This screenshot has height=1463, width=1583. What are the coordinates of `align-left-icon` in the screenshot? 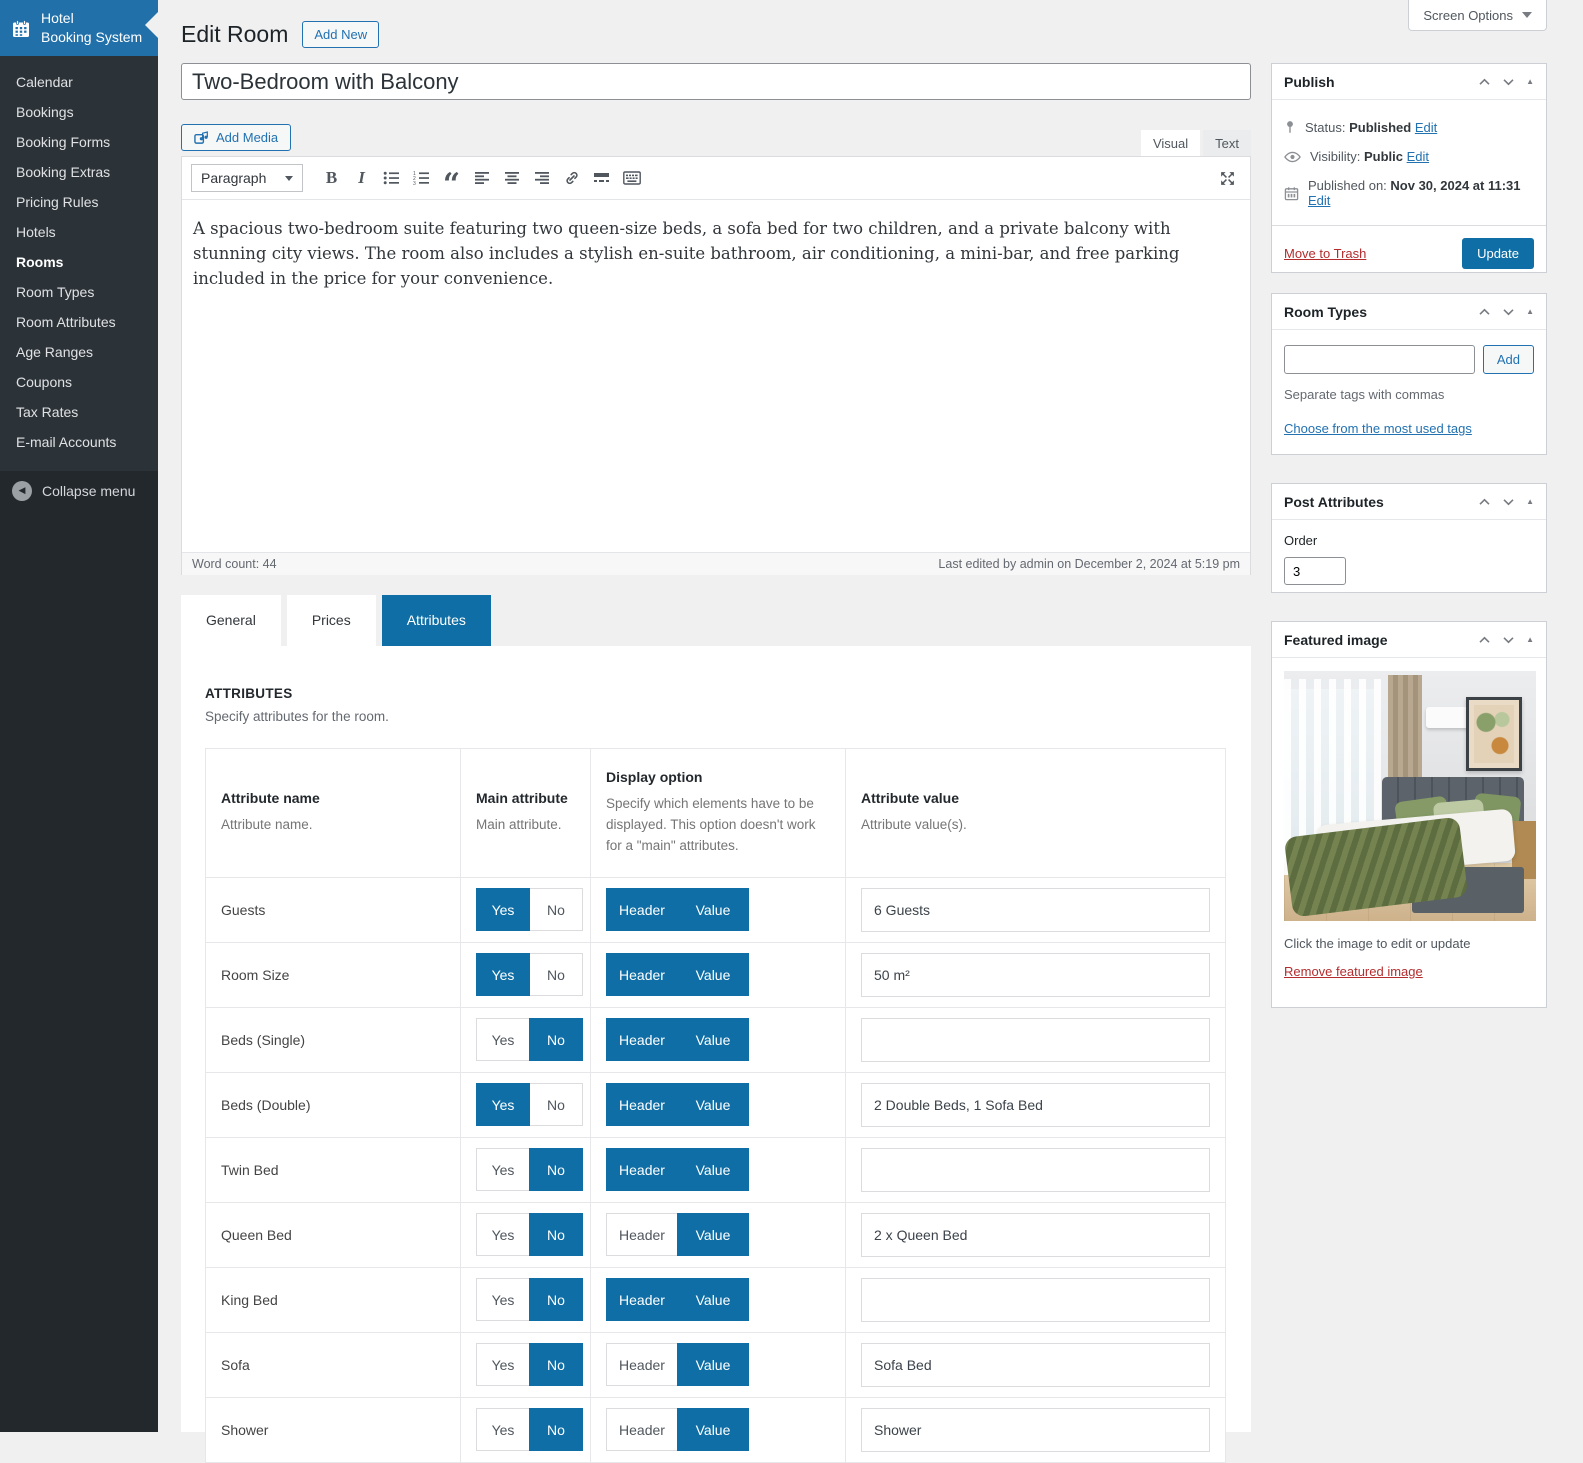 It's located at (481, 178).